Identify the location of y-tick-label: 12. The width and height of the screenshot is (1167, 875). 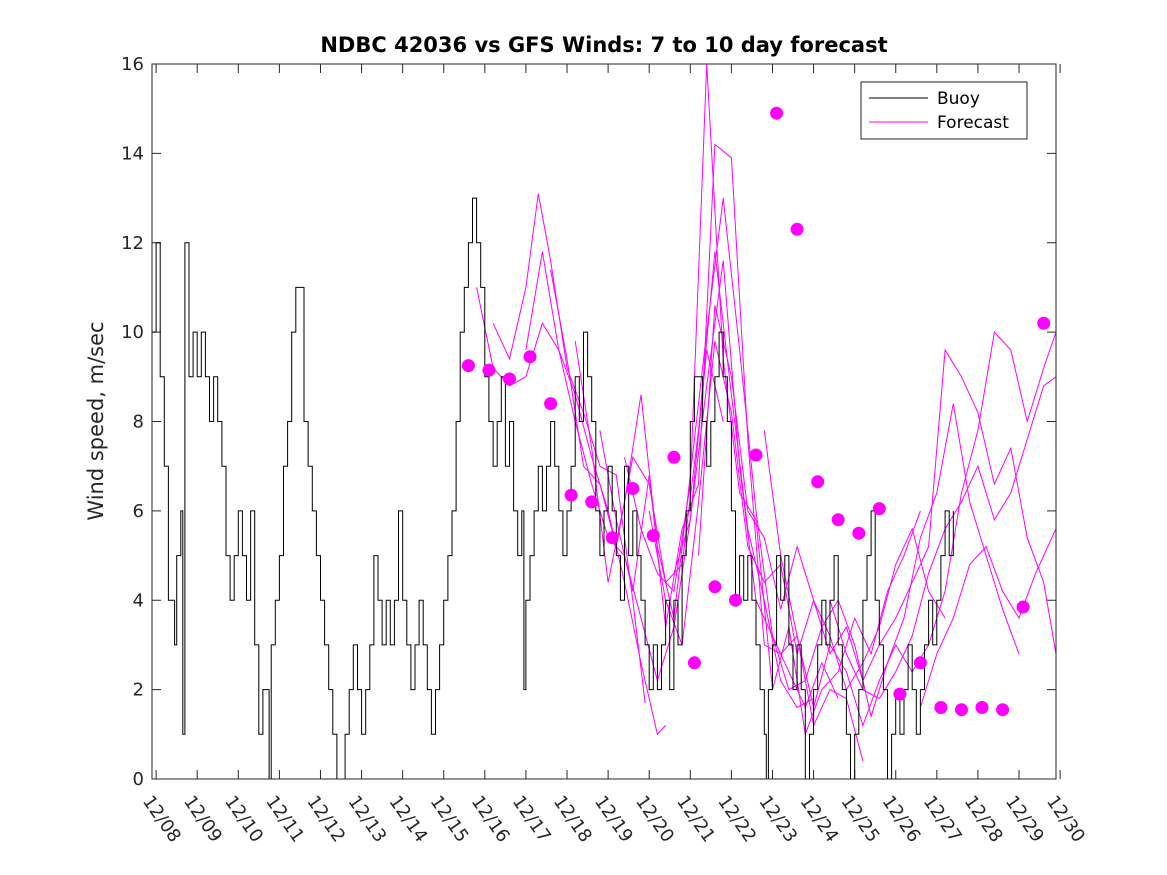
(132, 243).